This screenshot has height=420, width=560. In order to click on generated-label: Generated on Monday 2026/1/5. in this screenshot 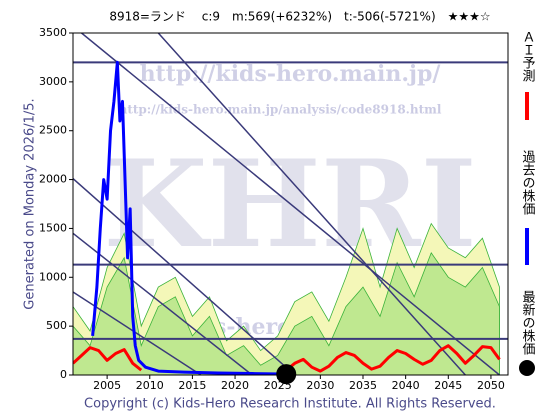, I will do `click(30, 203)`.